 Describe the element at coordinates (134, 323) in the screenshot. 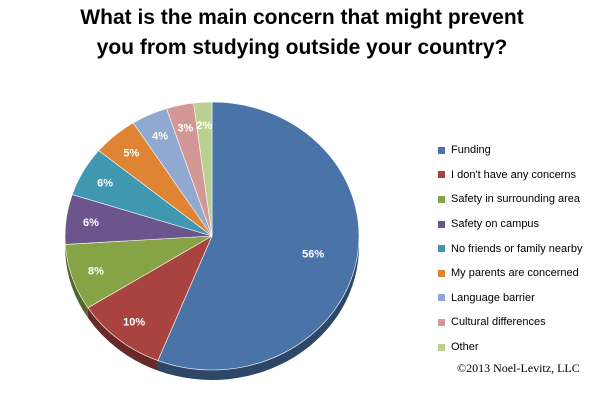

I see `pie-label-i-don-t-have-any-concerns: 10%` at that location.